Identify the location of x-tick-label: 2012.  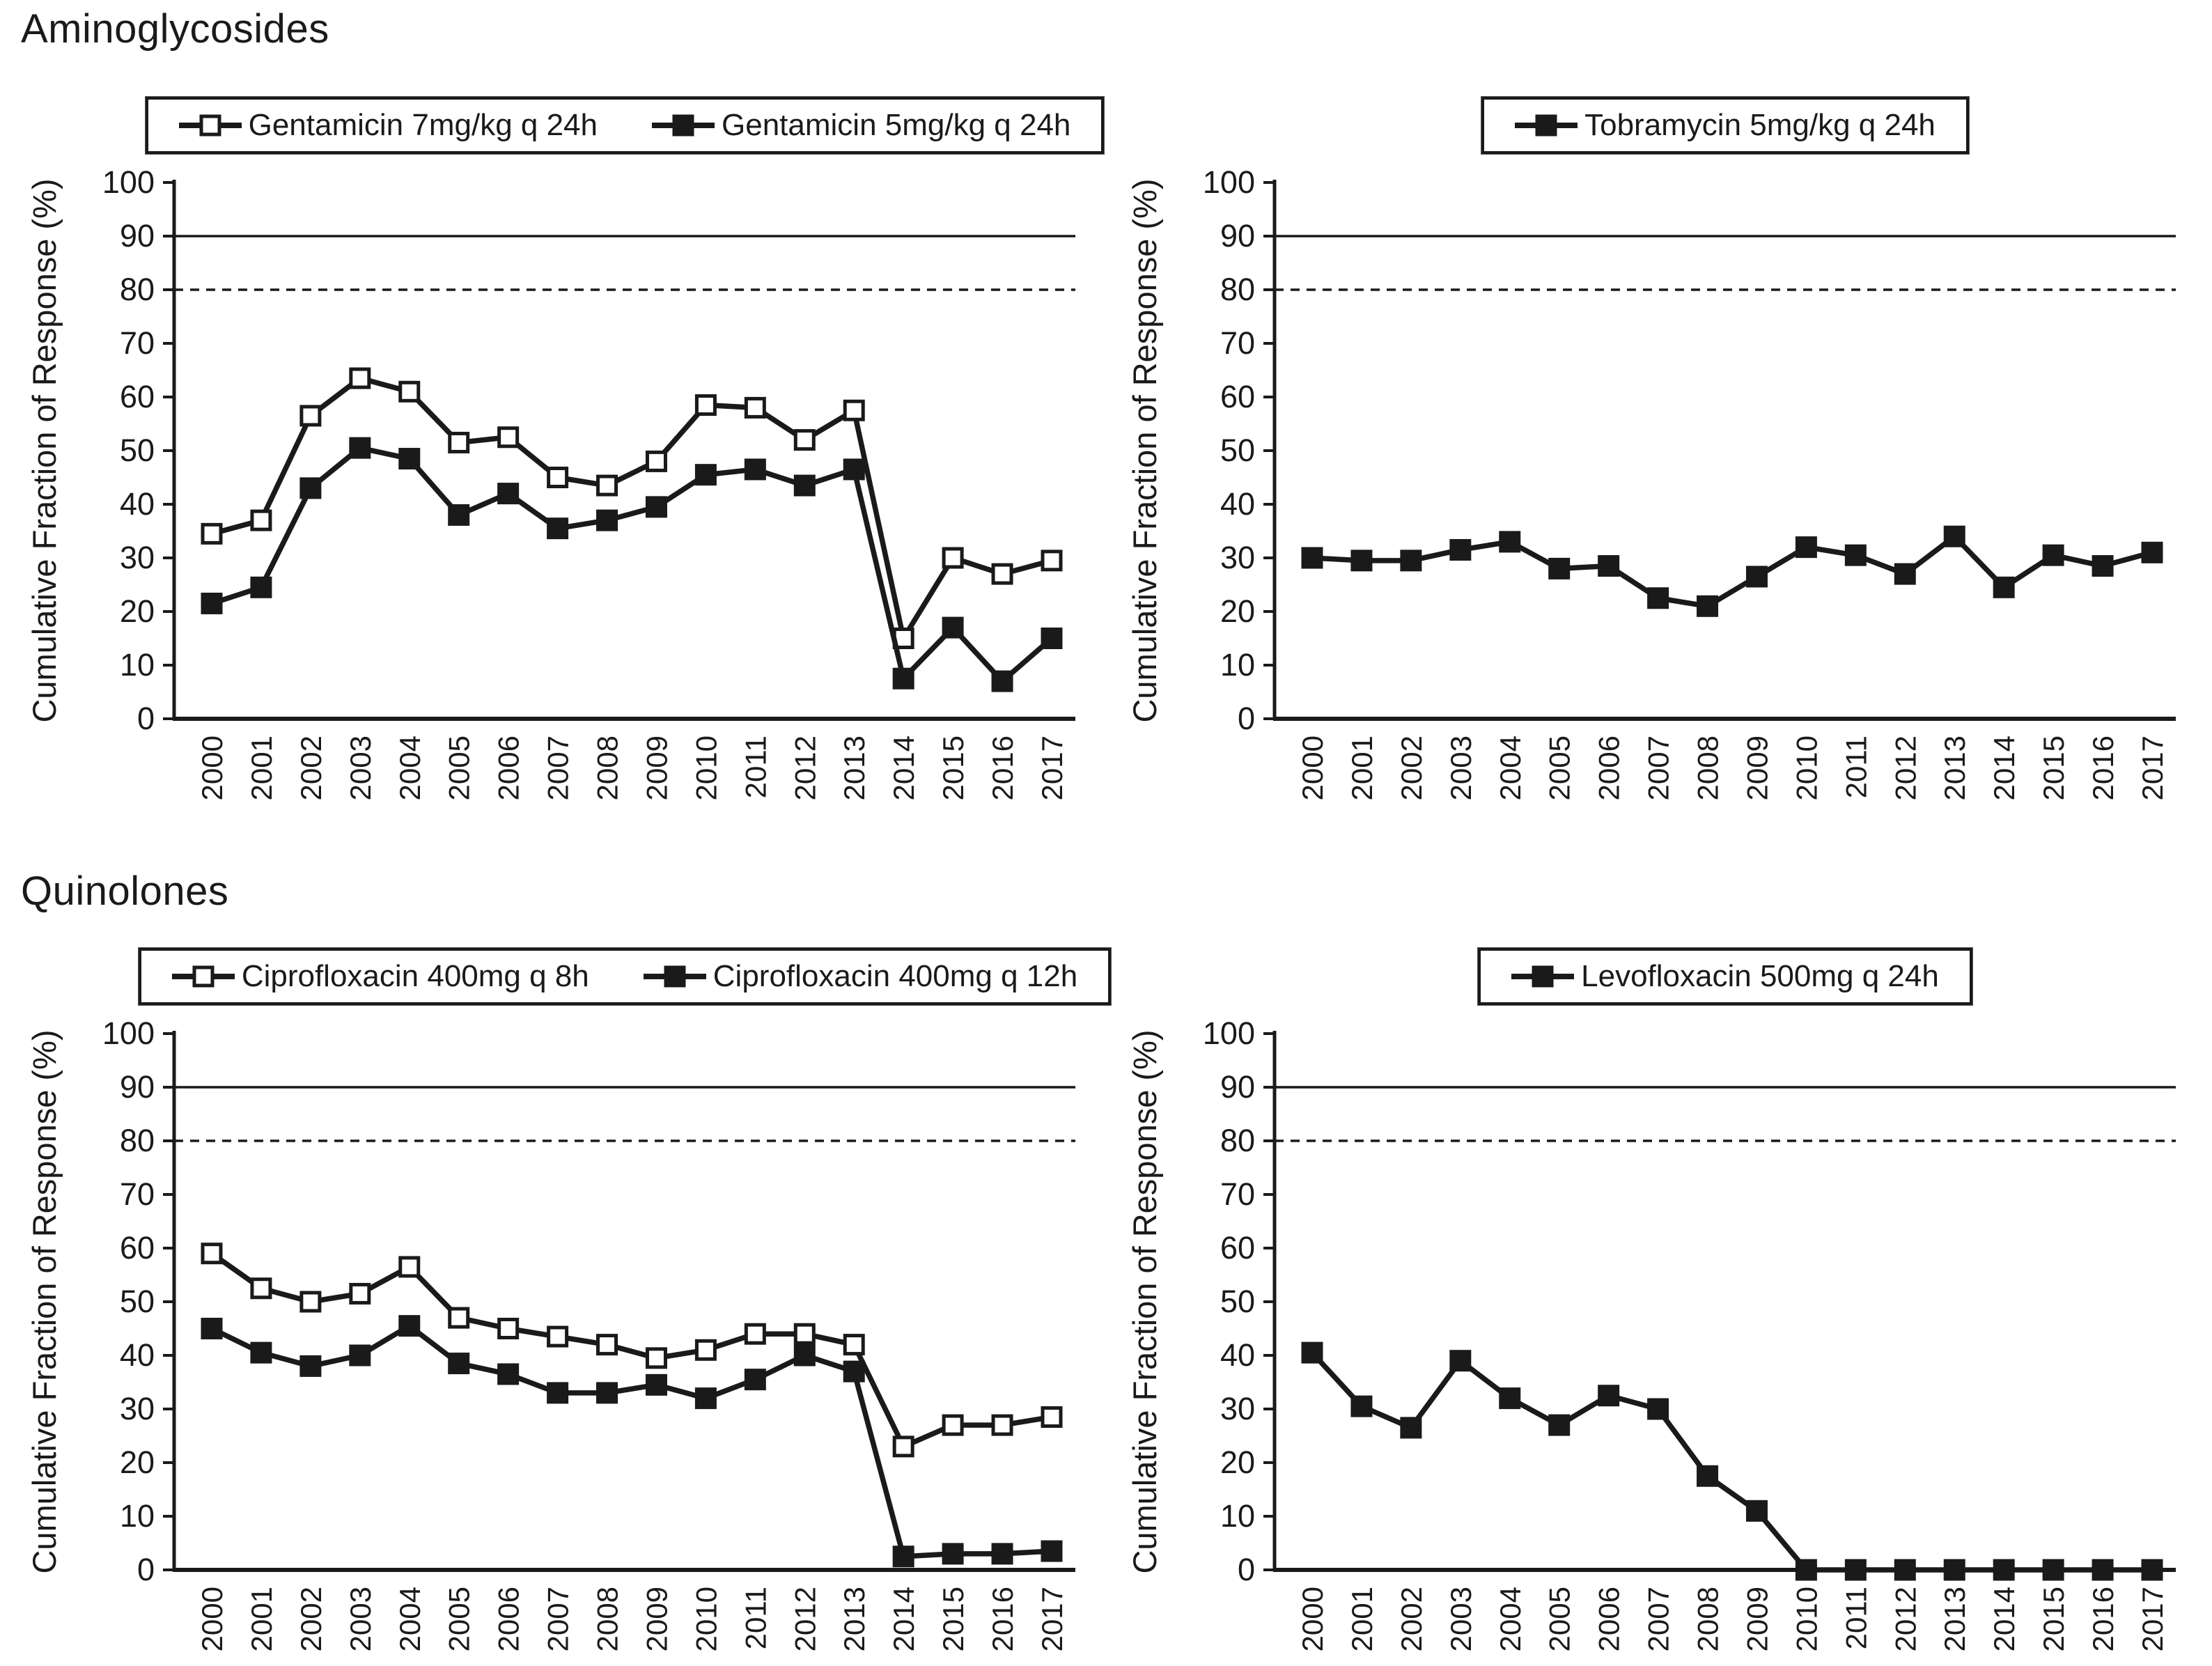
(1906, 1619).